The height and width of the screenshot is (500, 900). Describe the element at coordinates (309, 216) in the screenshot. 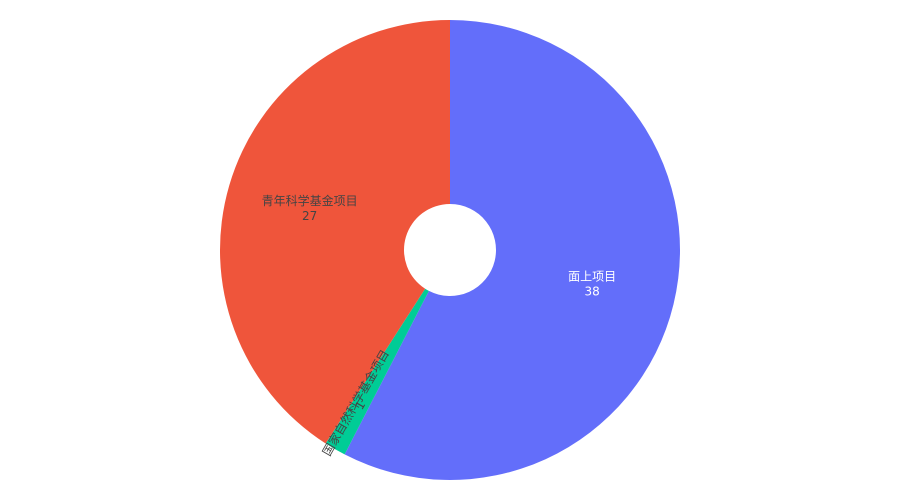

I see `pie-slice-label-value-2: 27` at that location.